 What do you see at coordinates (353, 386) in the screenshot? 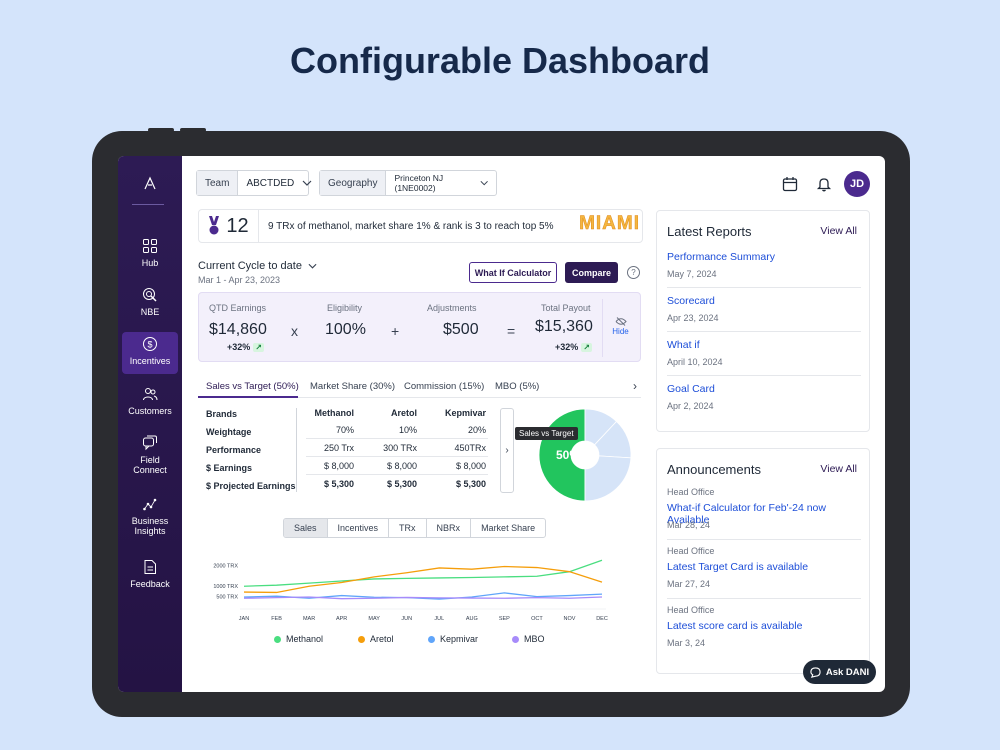
I see `tab-market-share: Market Share (30%)` at bounding box center [353, 386].